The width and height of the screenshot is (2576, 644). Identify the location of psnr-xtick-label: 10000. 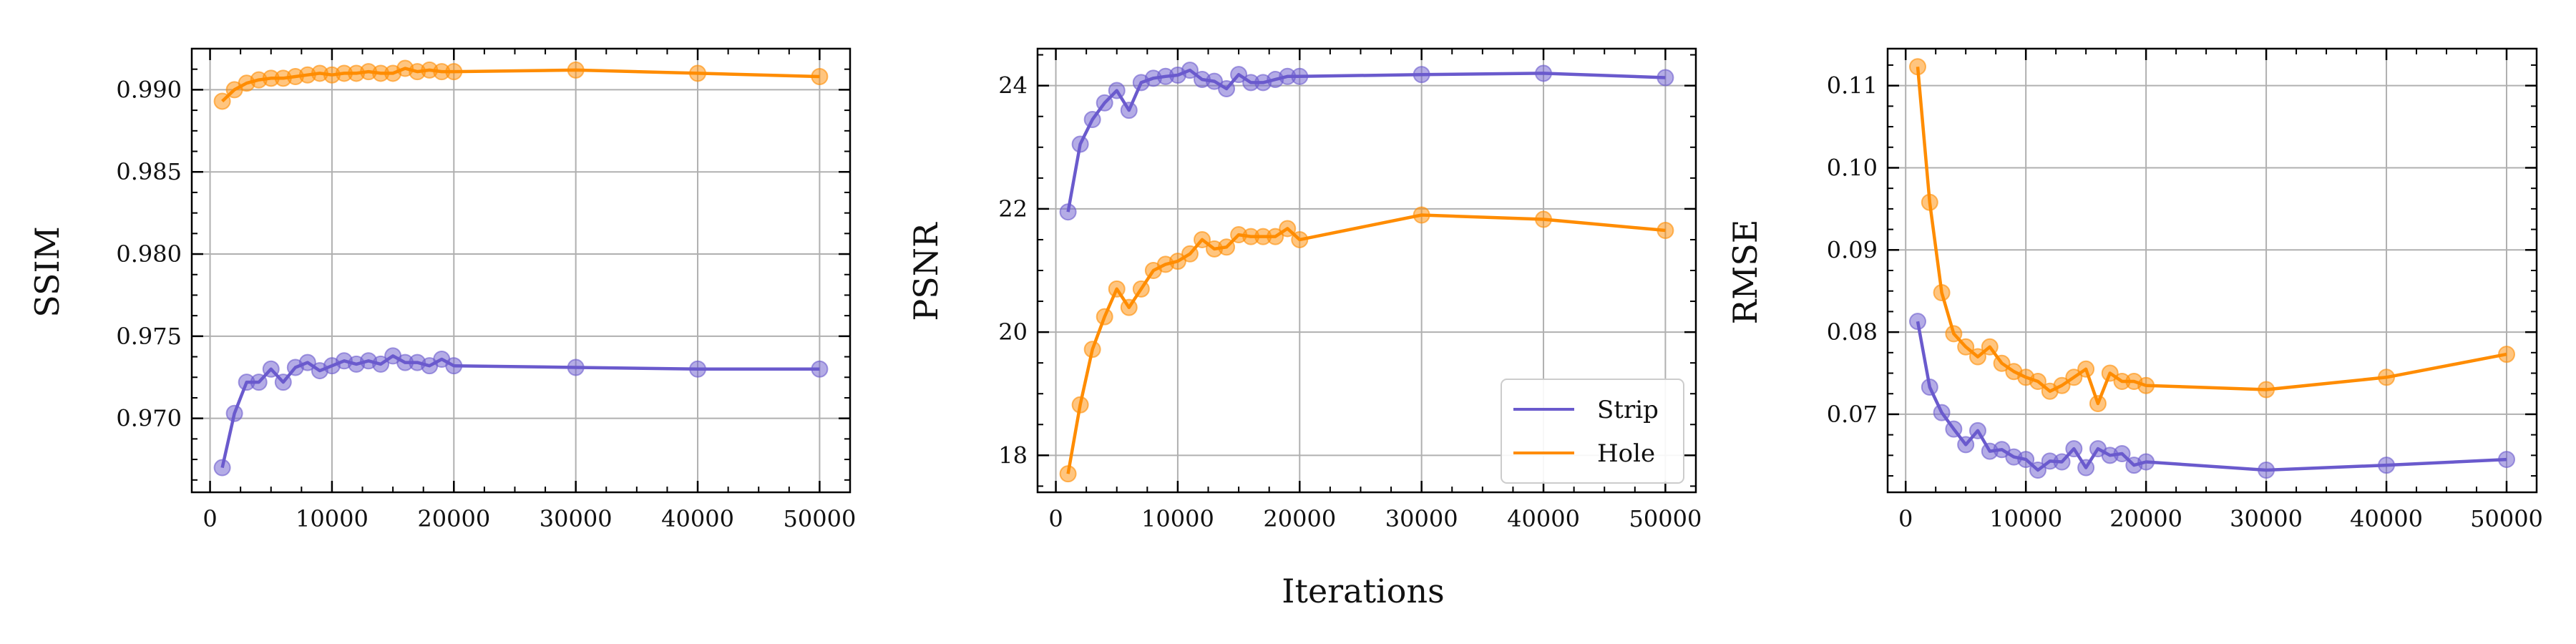
(1177, 518).